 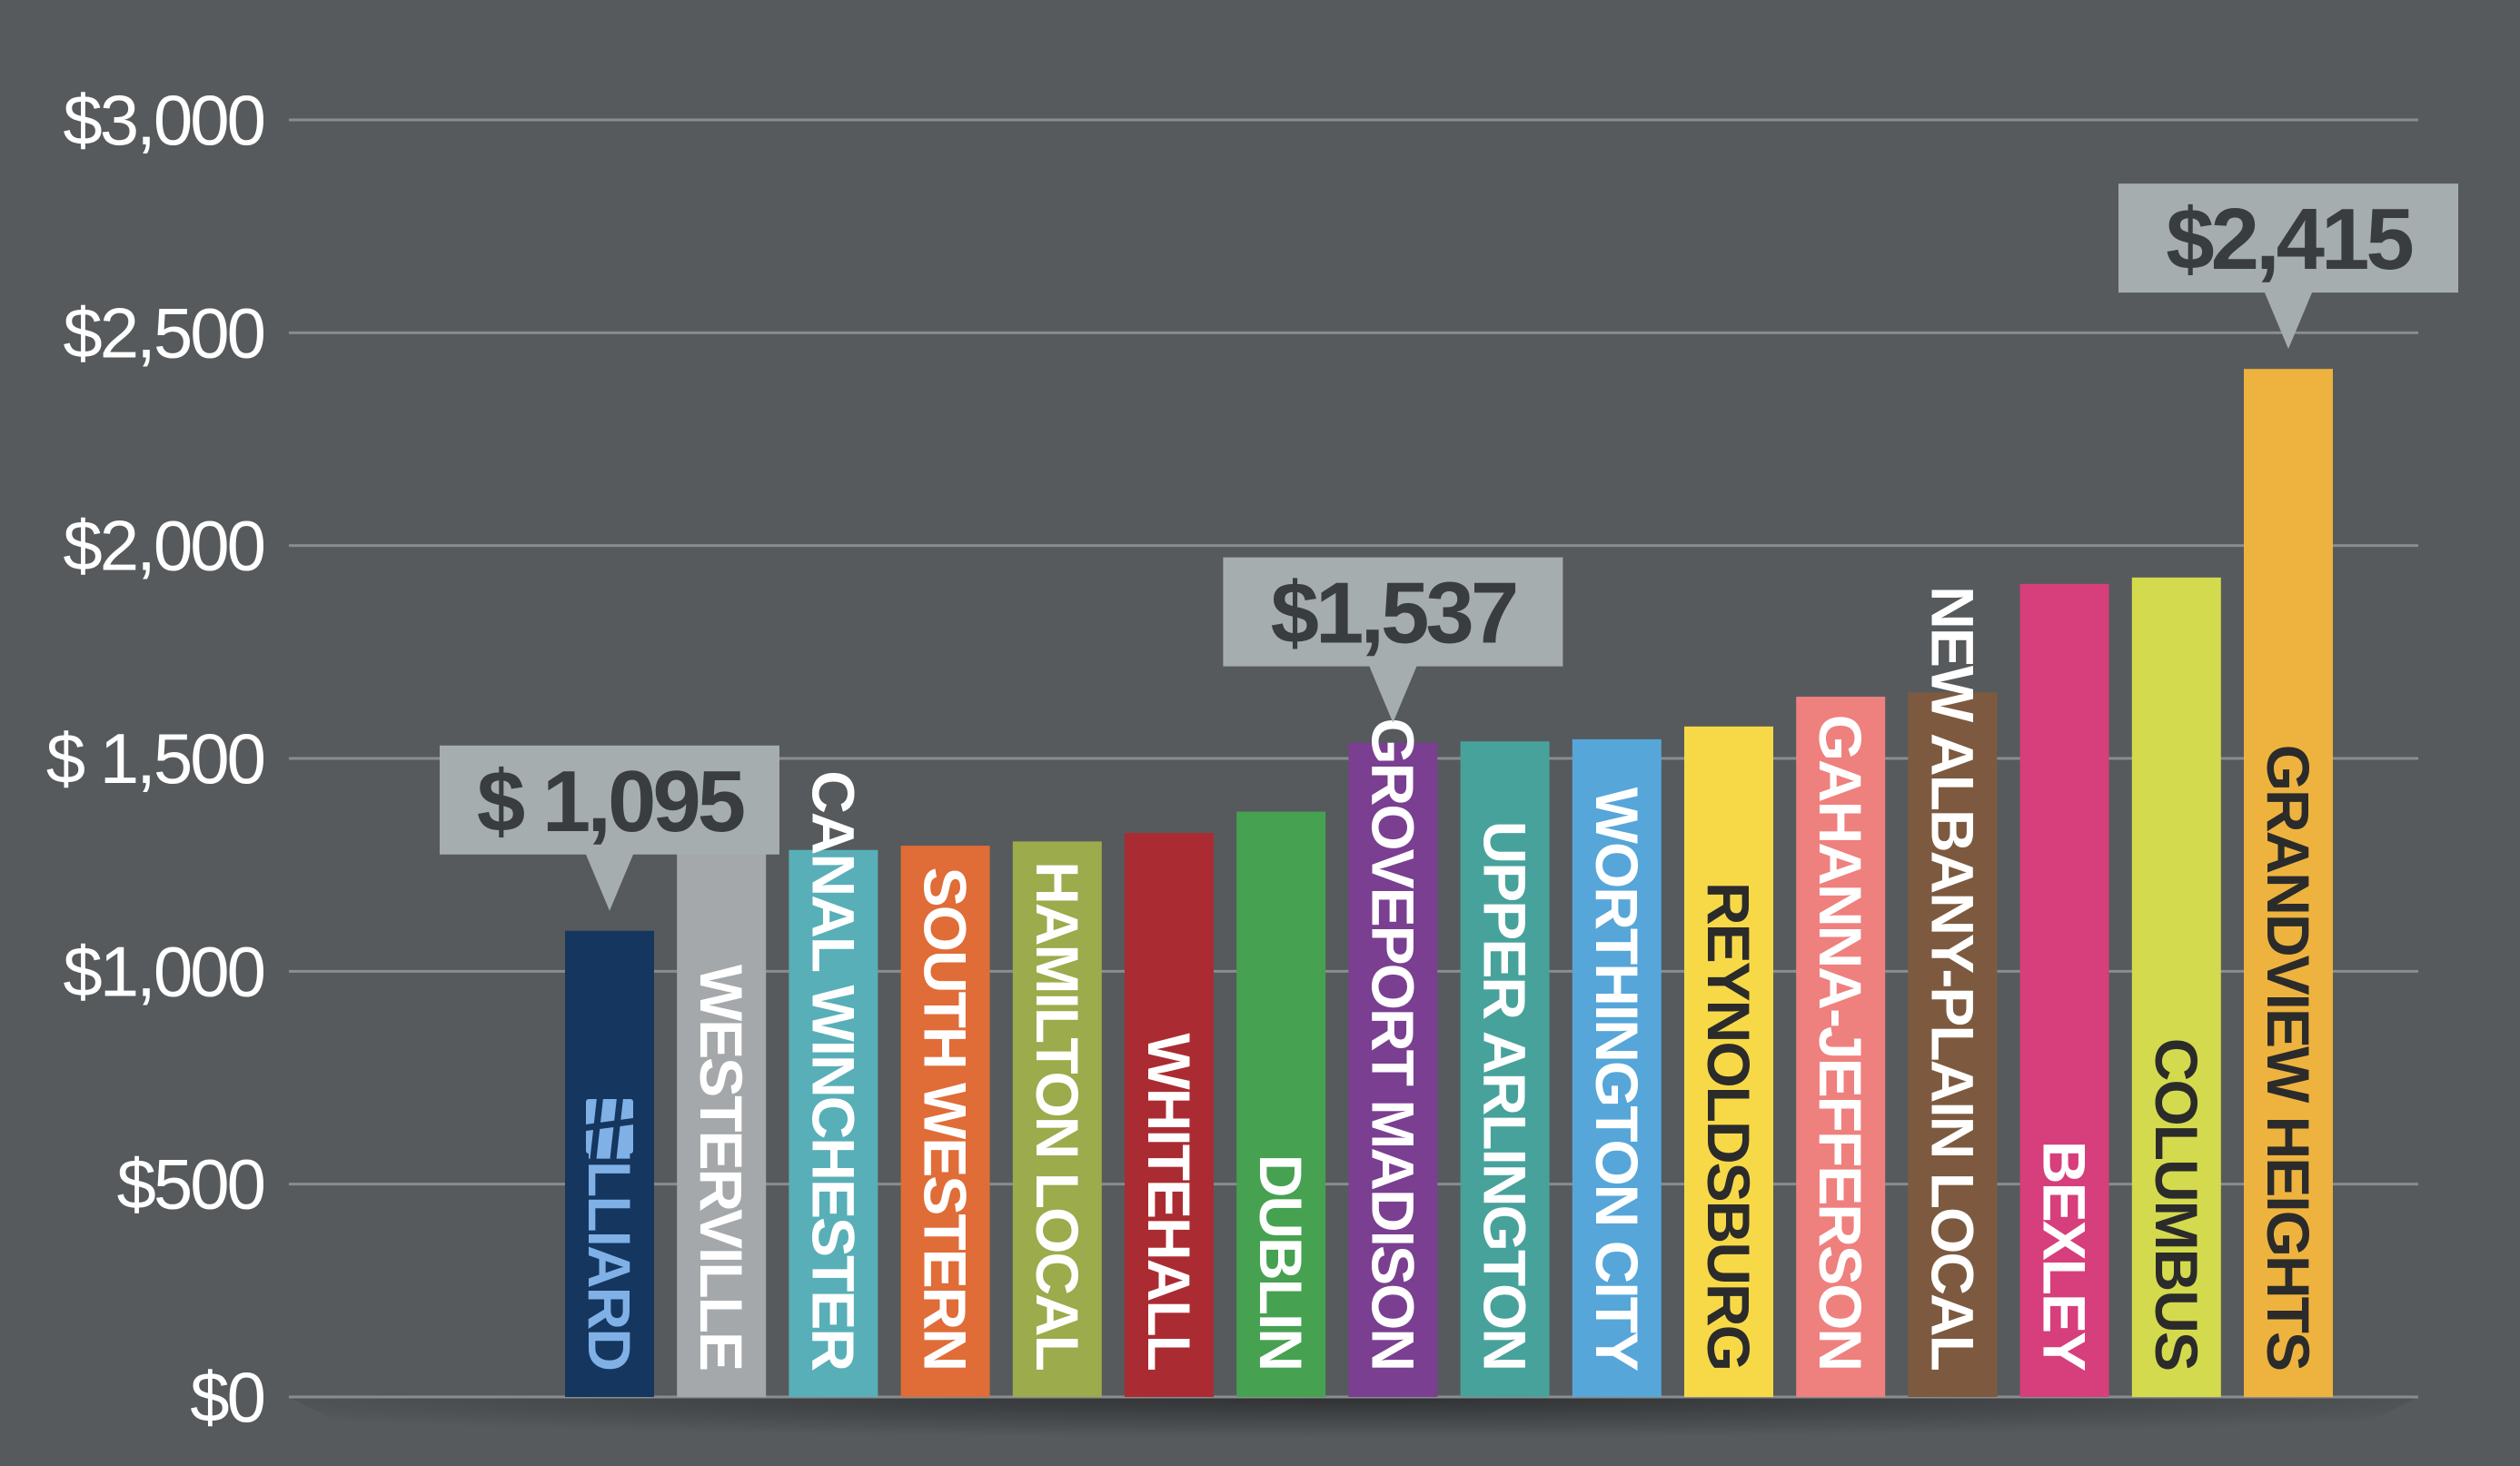 I want to click on y-tick-label: $2,000, so click(x=163, y=546).